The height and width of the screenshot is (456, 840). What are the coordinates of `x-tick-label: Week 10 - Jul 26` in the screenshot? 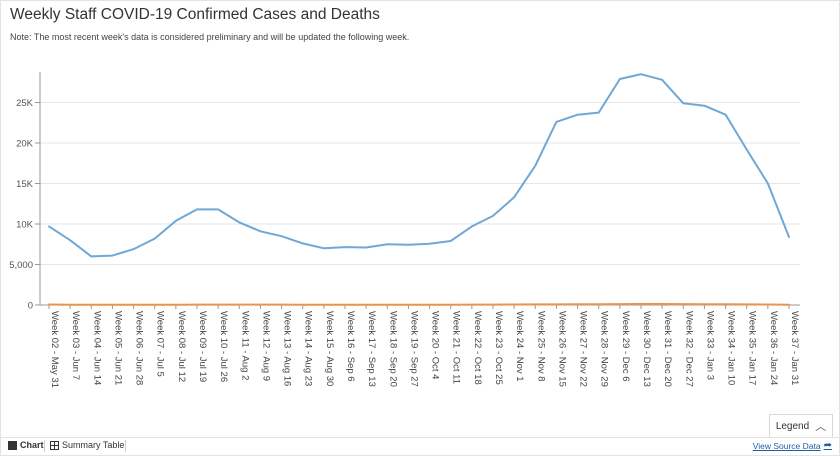 It's located at (223, 346).